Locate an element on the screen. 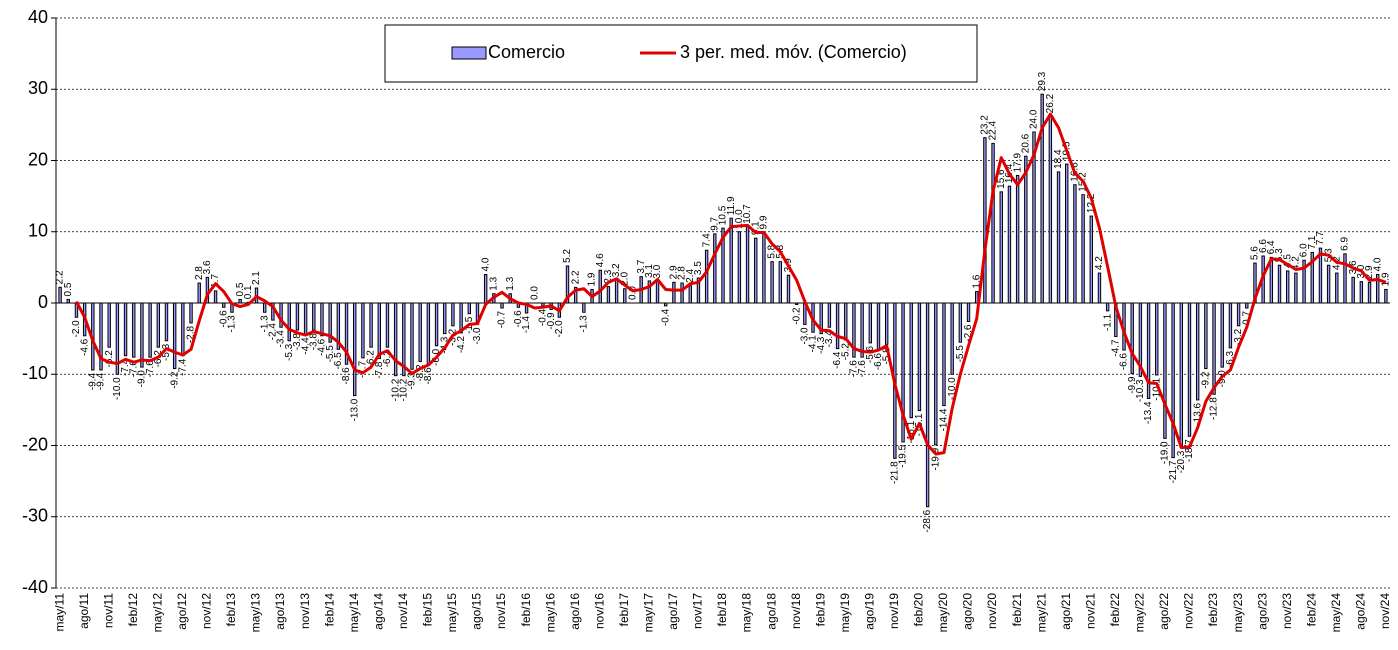 The image size is (1398, 650). value-label: 6.6 is located at coordinates (1263, 246).